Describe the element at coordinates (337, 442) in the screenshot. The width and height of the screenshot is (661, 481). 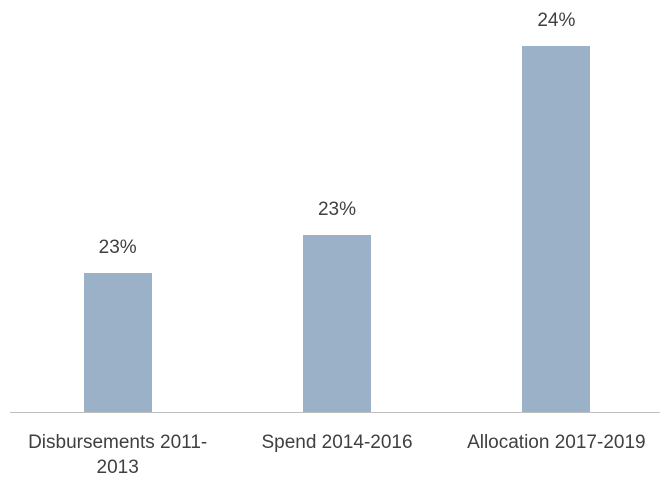
I see `x-tick-label: Spend 2014-2016` at that location.